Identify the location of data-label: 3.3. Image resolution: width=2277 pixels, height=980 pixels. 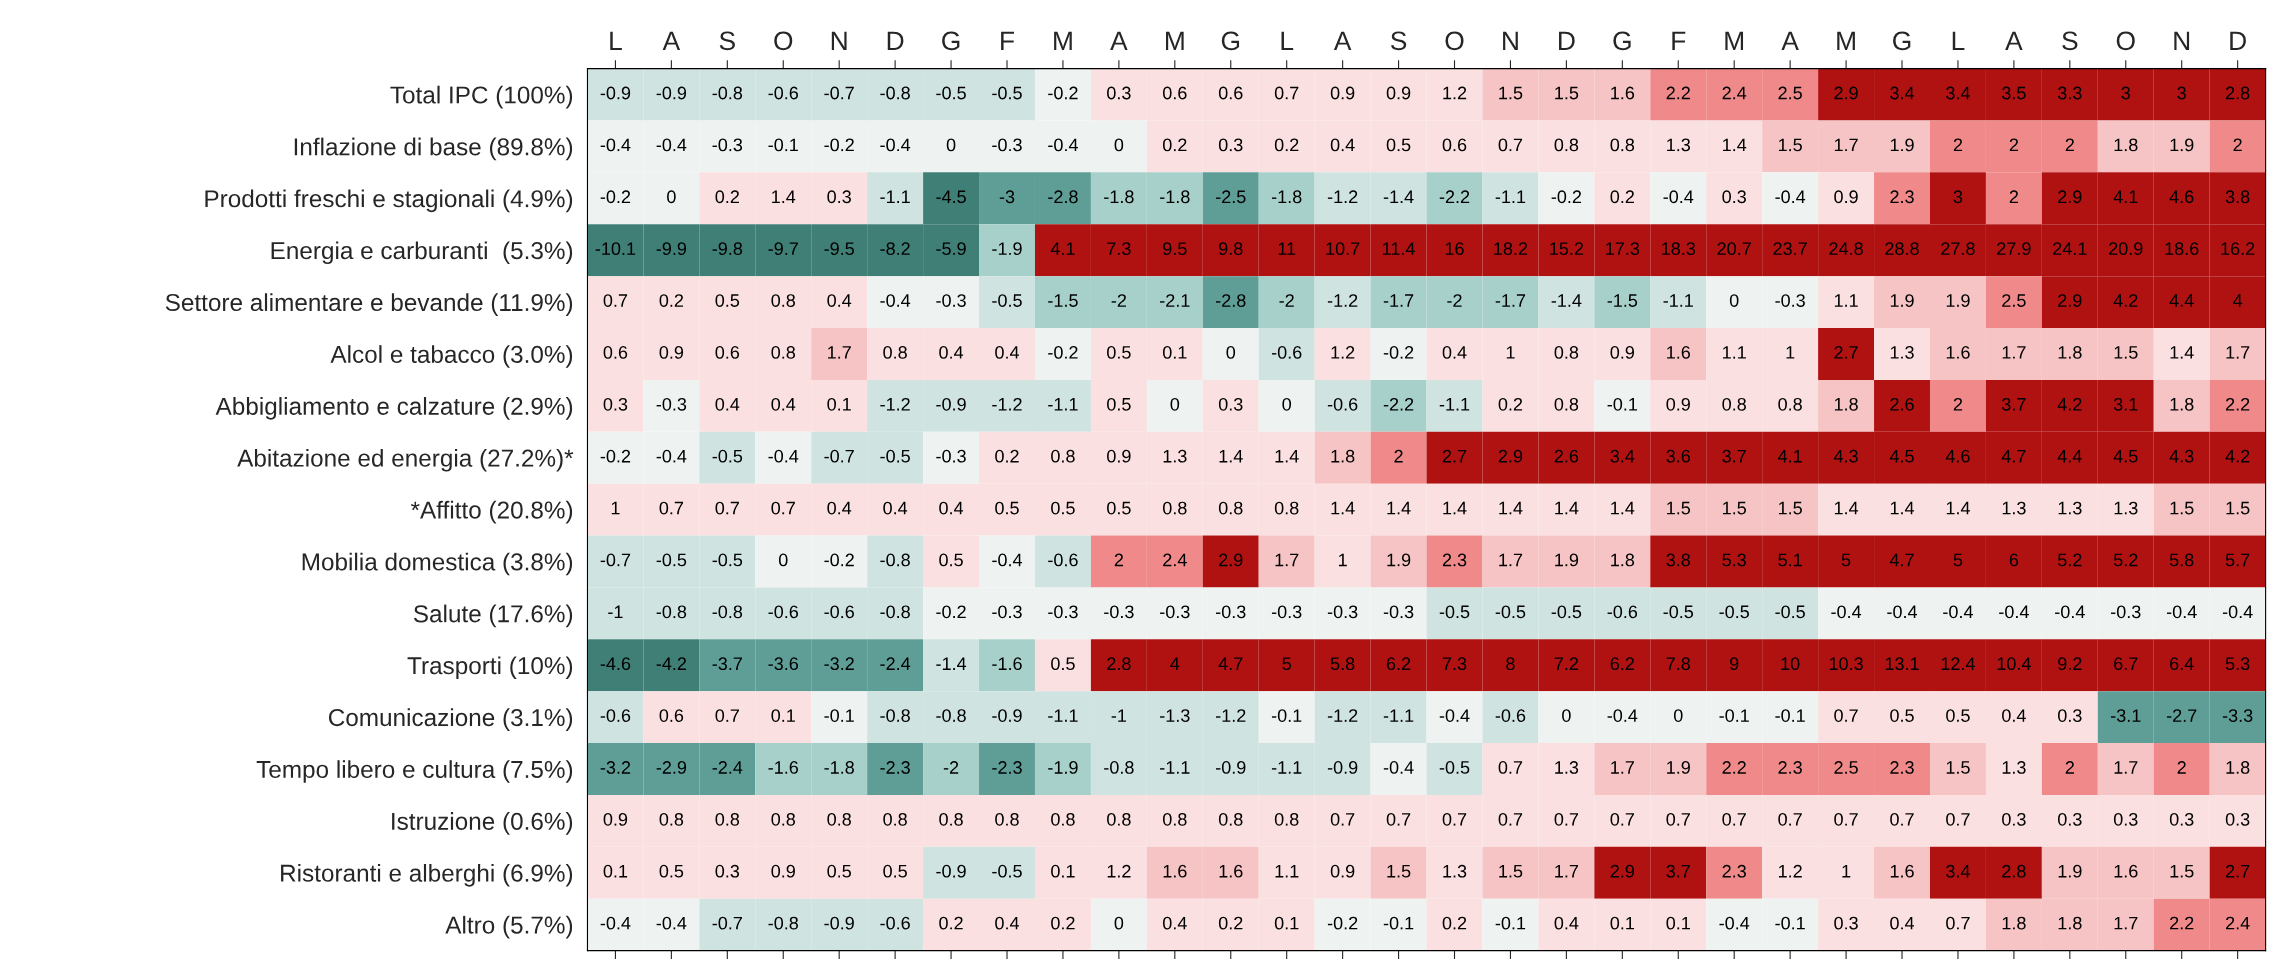
(2069, 93).